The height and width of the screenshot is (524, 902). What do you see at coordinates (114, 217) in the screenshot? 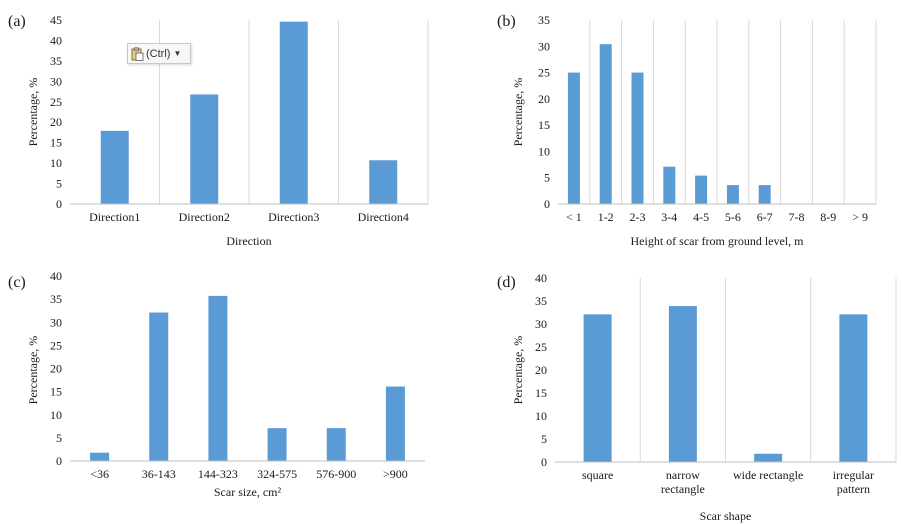
I see `x-tick-label: Direction1` at bounding box center [114, 217].